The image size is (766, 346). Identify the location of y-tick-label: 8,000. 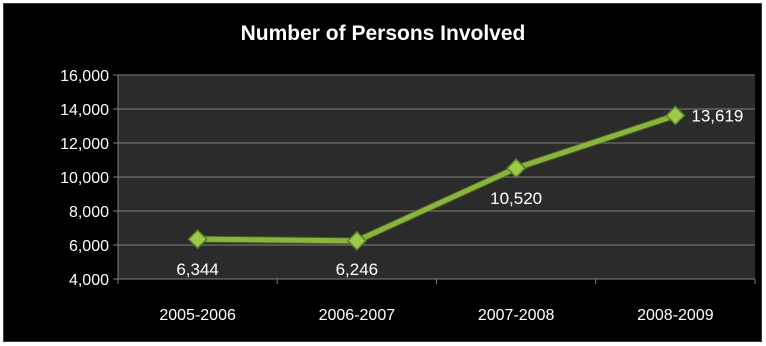
(89, 212).